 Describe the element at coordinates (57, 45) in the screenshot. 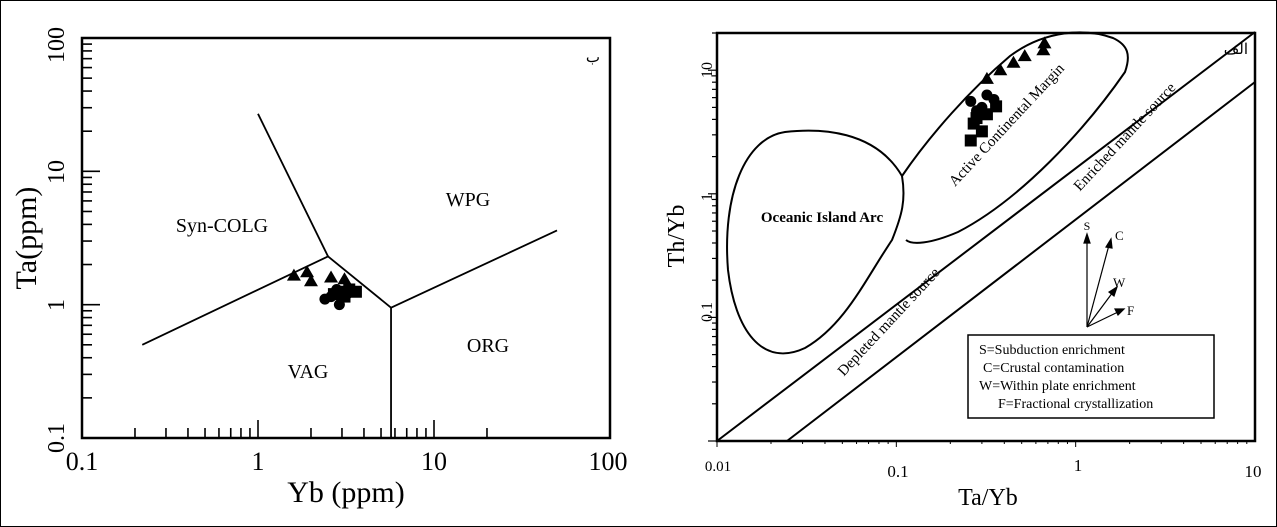

I see `left-y-tick-label-3: 100` at that location.